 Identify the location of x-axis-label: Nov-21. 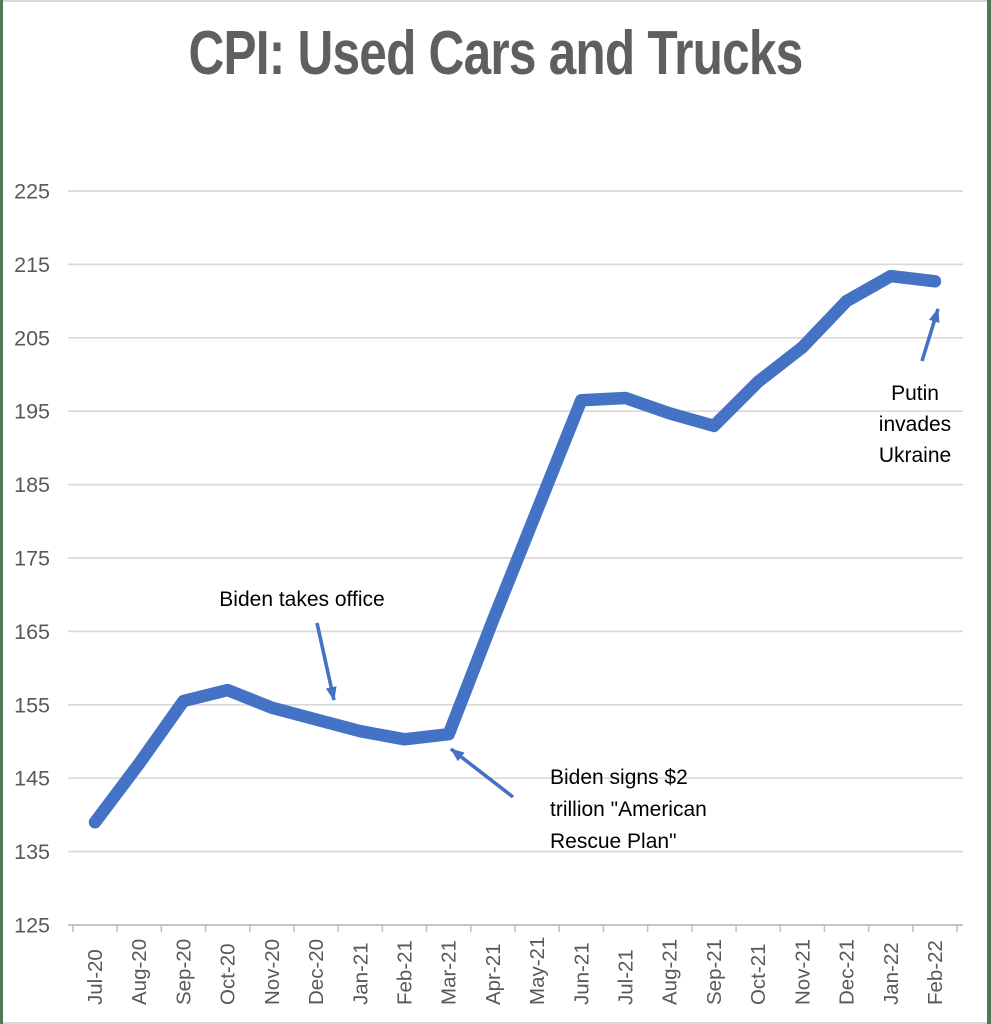
(802, 972).